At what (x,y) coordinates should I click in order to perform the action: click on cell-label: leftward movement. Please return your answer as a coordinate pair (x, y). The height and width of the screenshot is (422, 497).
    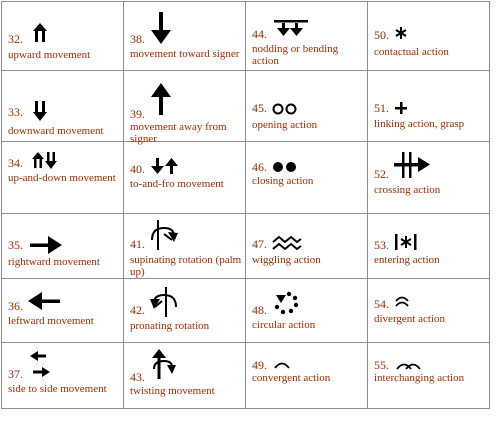
    Looking at the image, I should click on (51, 321).